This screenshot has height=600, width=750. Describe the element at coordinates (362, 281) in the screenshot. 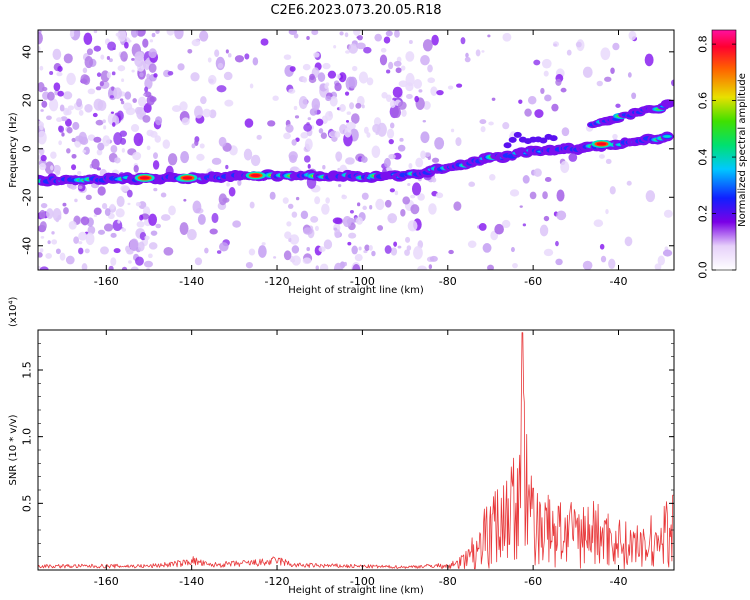

I see `x-tick-label: -100` at that location.